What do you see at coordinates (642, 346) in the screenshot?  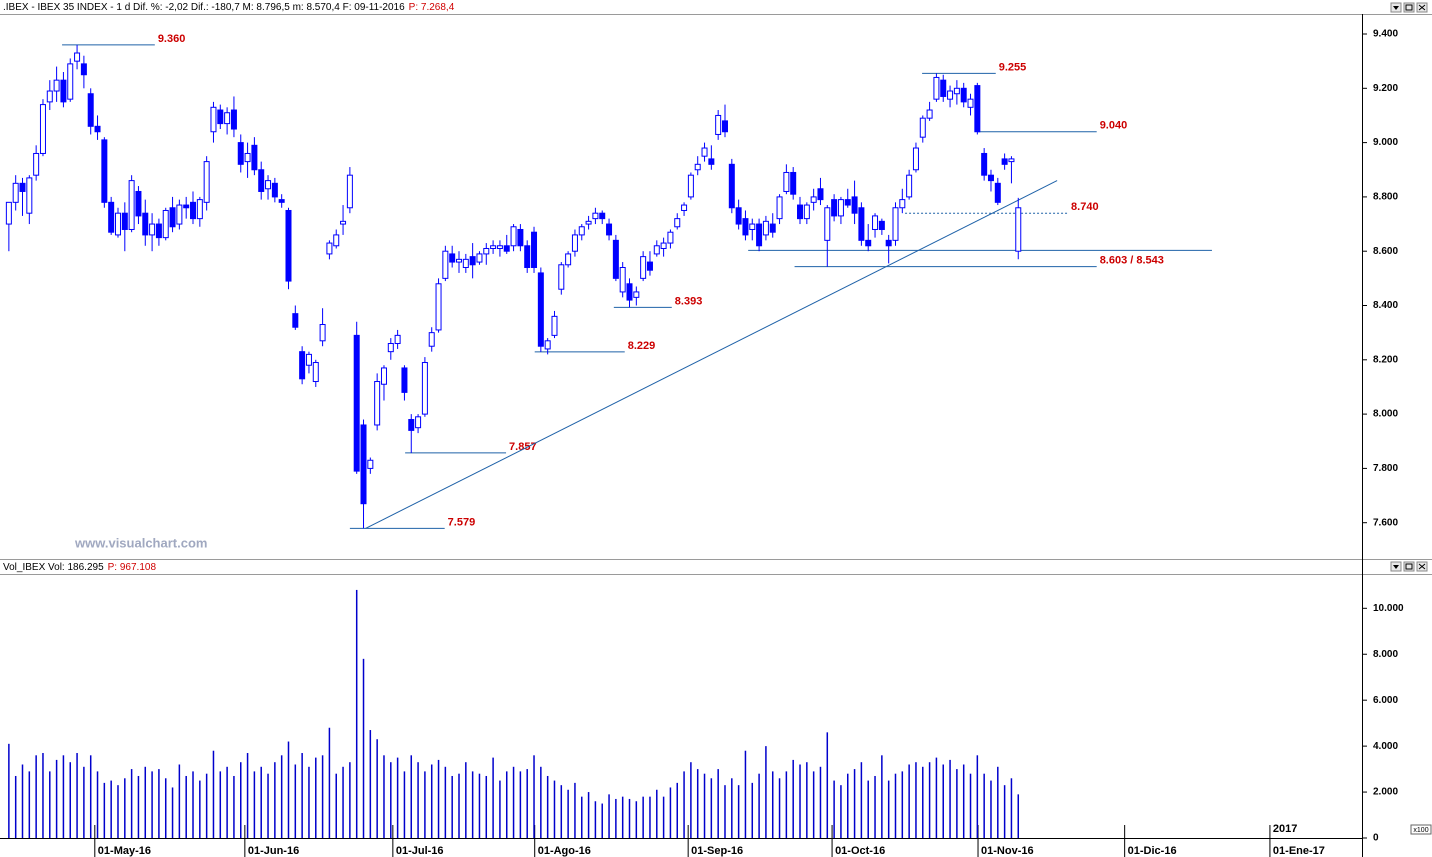 I see `level-label: 8.229` at bounding box center [642, 346].